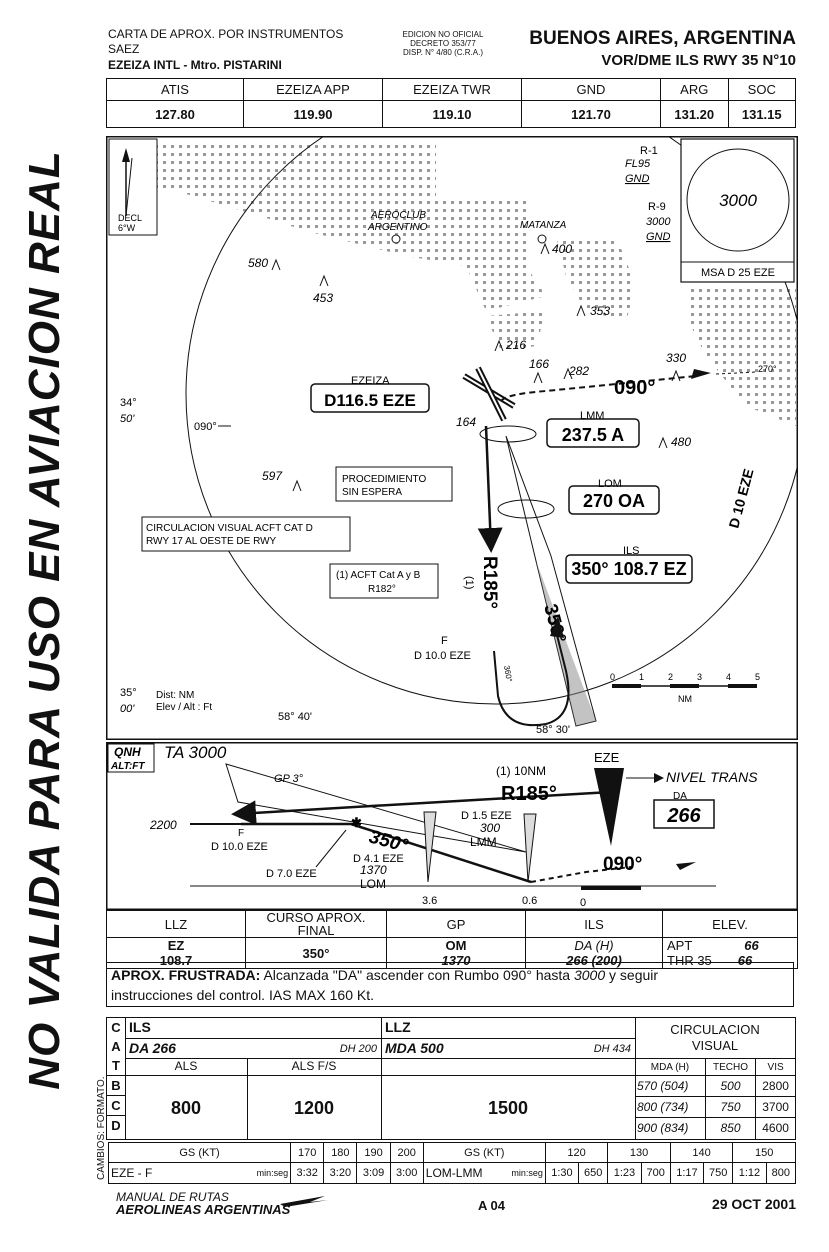  Describe the element at coordinates (657, 207) in the screenshot. I see `r9-label: R-9` at that location.